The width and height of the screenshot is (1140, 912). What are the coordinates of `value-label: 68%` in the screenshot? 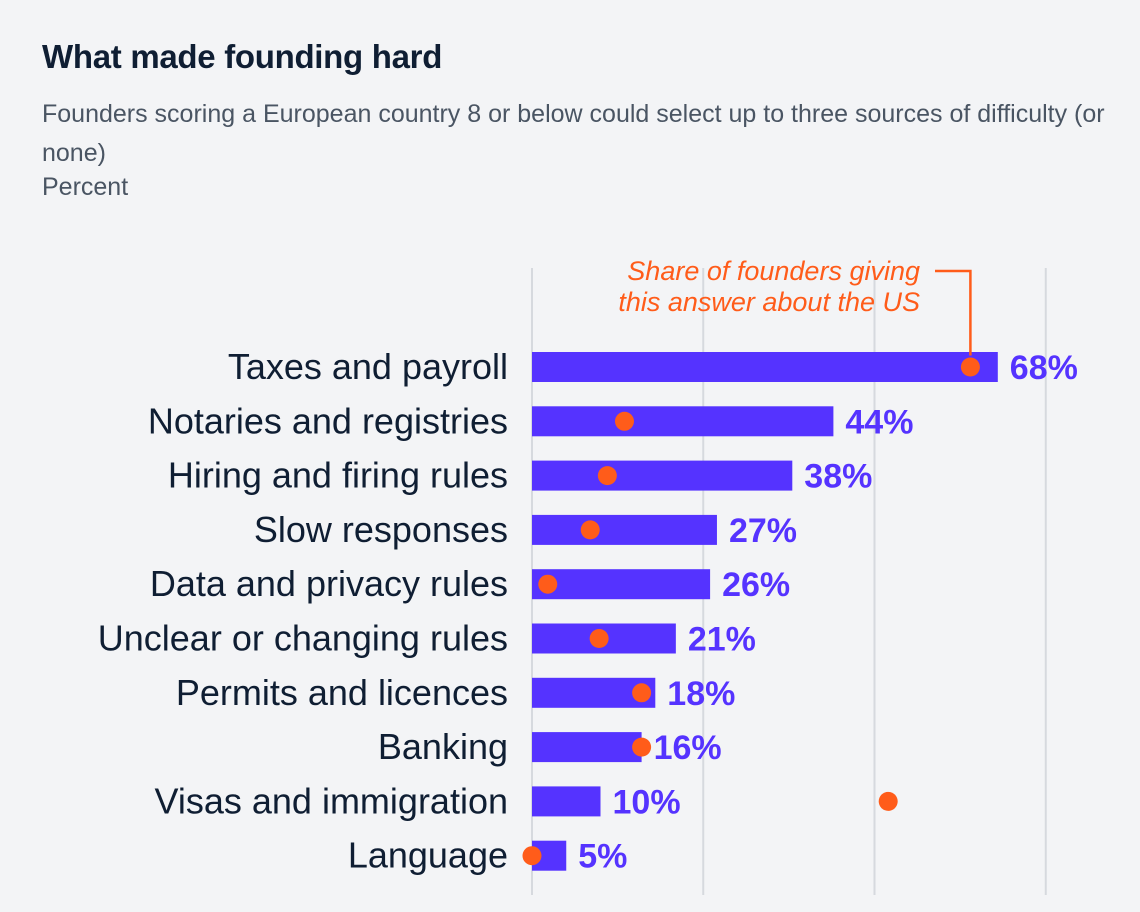 It's located at (1044, 368).